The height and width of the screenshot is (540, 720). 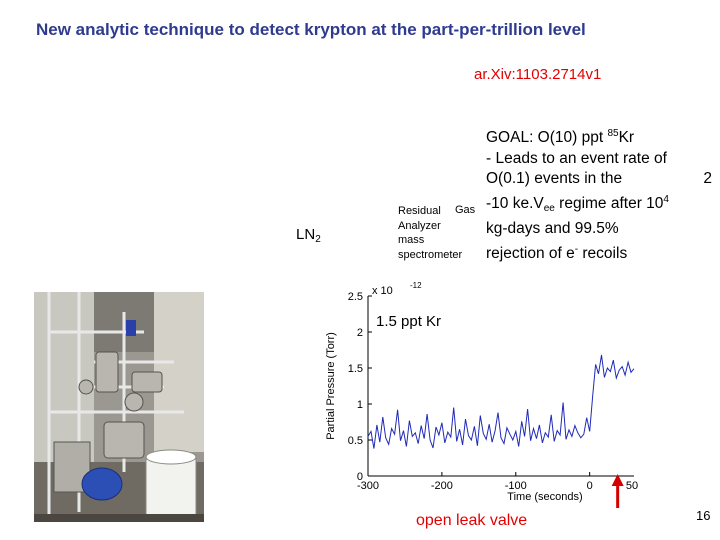 I want to click on goal-electron-superscript: -, so click(x=576, y=249).